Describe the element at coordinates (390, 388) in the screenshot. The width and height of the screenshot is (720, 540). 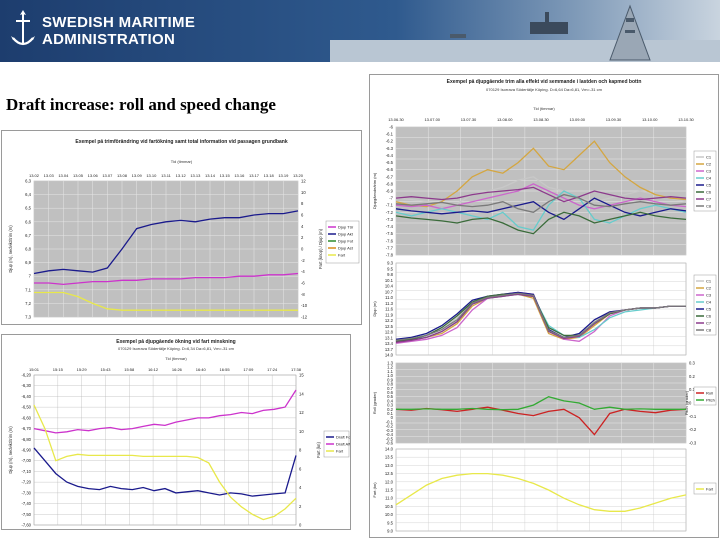
I see `y-tick-label: 0.7` at that location.